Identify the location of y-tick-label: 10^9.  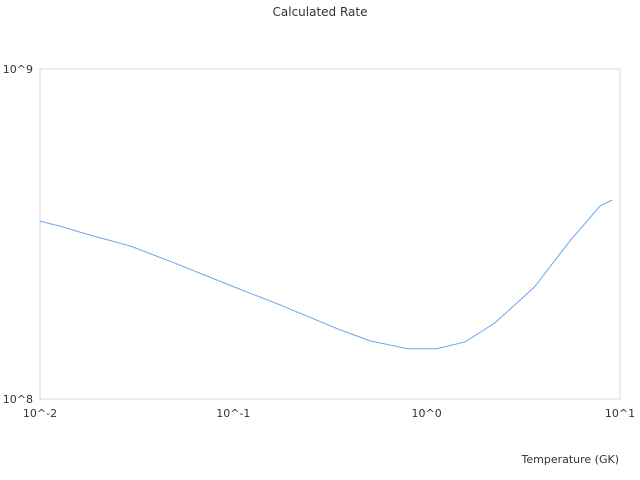
(18, 69).